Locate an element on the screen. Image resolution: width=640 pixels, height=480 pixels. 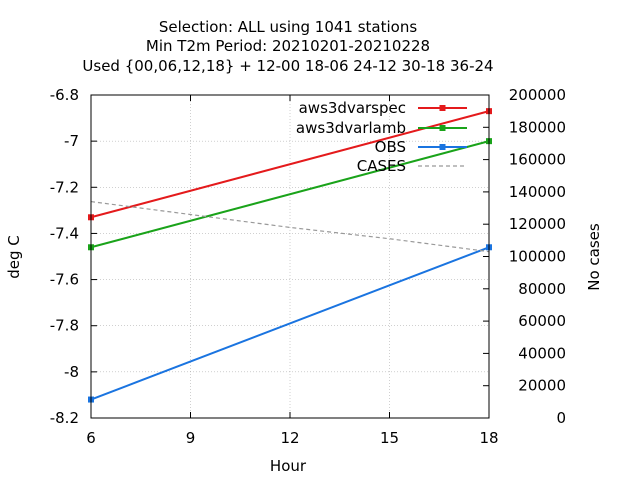
y-tick-label-1: -8 is located at coordinates (71, 372).